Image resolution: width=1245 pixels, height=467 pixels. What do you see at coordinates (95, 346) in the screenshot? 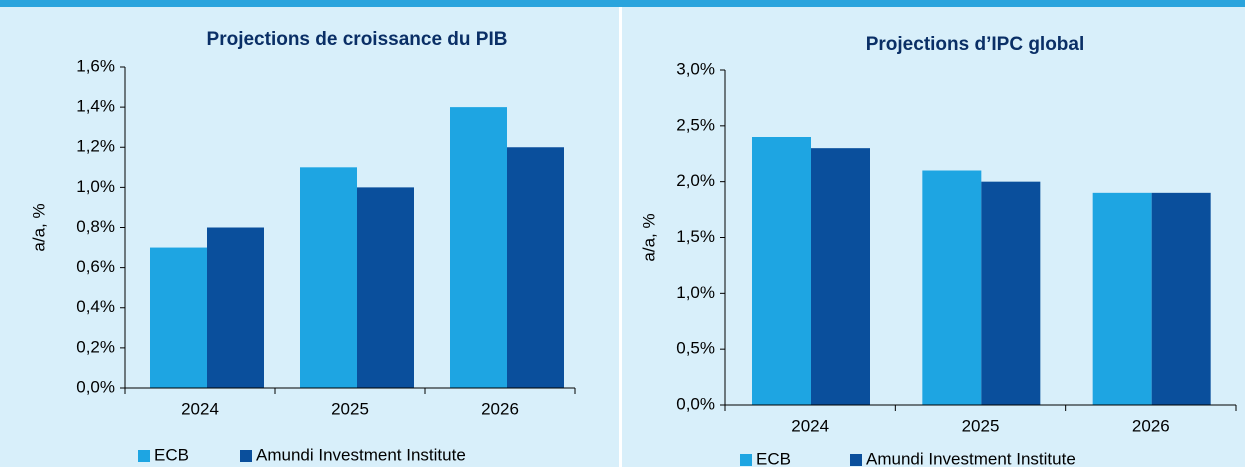
I see `y-tick-label: 0,2%` at bounding box center [95, 346].